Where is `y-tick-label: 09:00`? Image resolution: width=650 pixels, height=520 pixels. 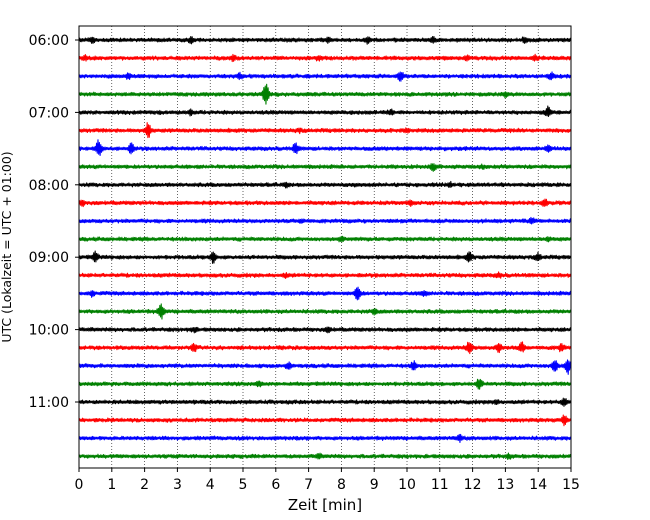
y-tick-label: 09:00 is located at coordinates (49, 258).